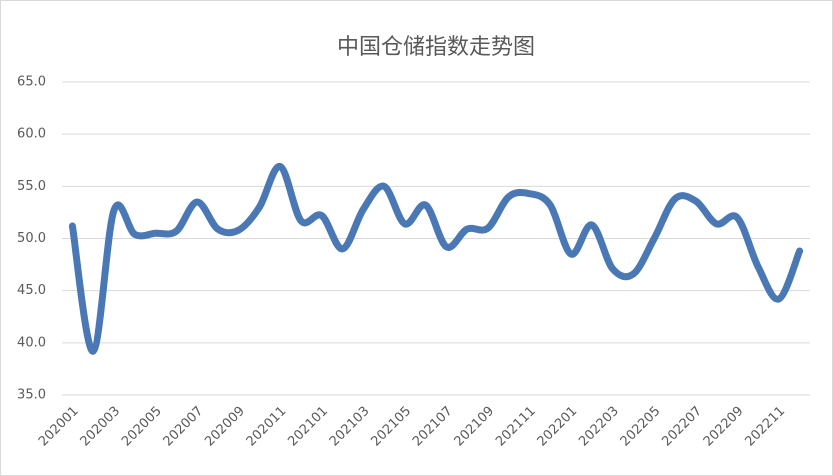 The height and width of the screenshot is (476, 833). What do you see at coordinates (436, 47) in the screenshot?
I see `chart-title: 中国仓储指数走势图` at bounding box center [436, 47].